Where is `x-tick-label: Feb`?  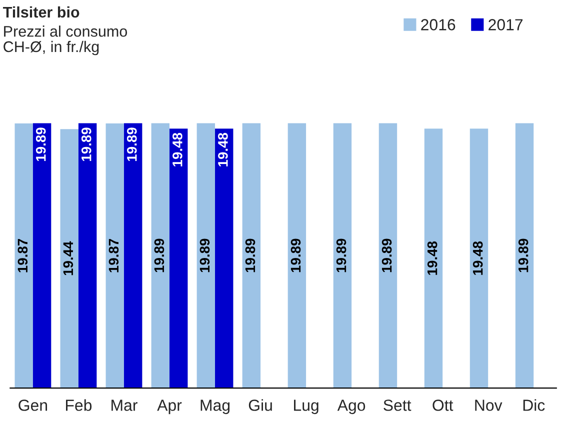 x-tick-label: Feb is located at coordinates (79, 405).